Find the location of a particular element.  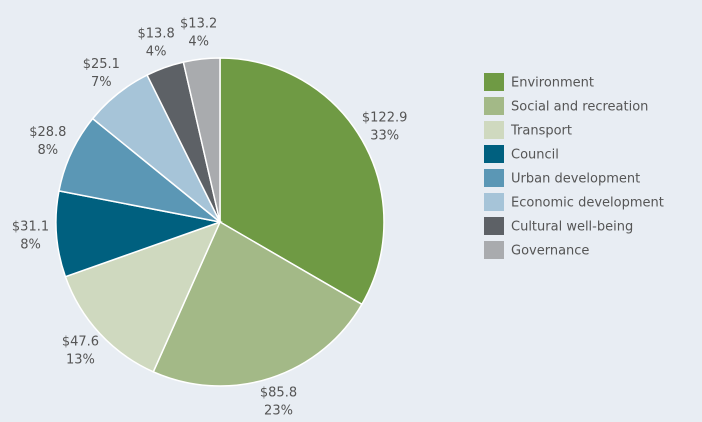

legend-label: Governance is located at coordinates (550, 251).